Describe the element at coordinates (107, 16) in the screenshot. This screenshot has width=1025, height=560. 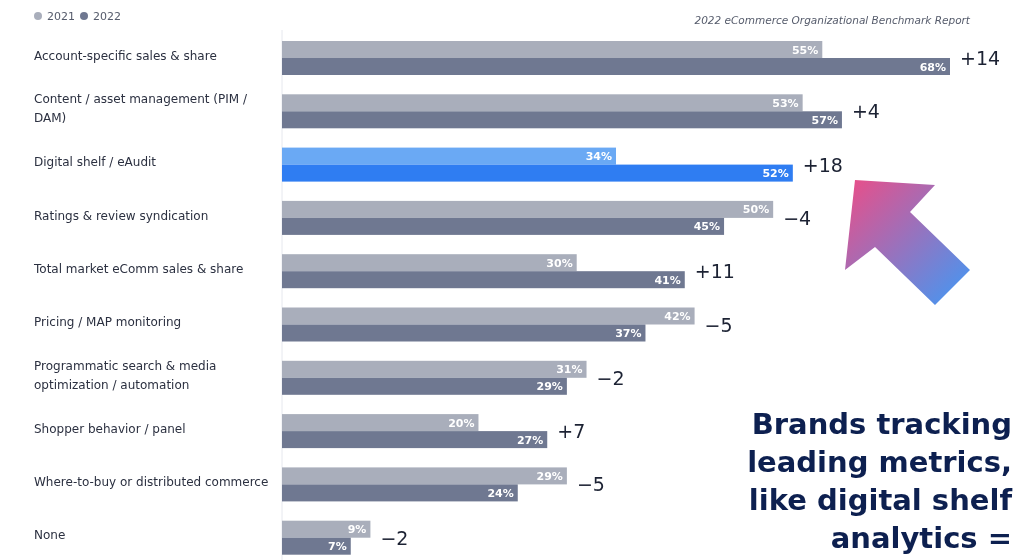
I see `legend-label: 2022` at that location.